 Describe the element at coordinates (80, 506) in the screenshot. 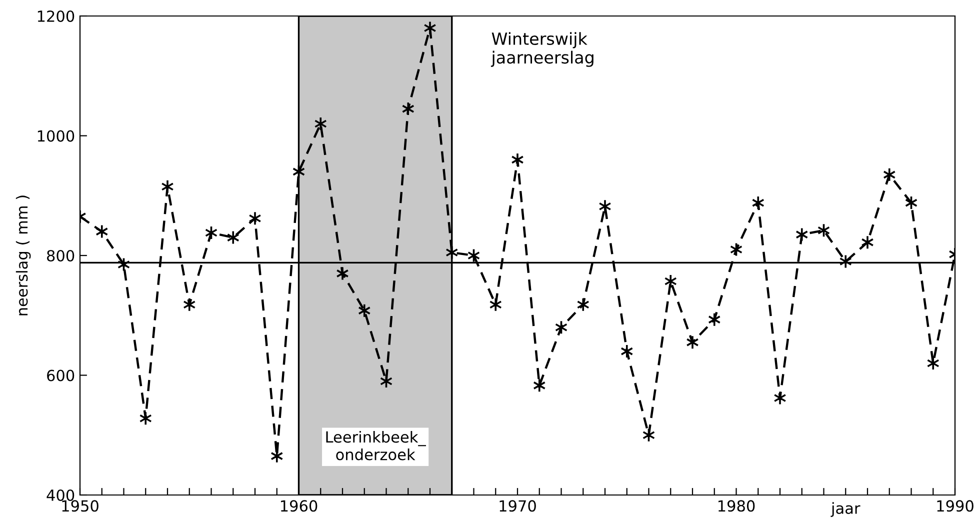

I see `x-tick-label: 1950` at that location.